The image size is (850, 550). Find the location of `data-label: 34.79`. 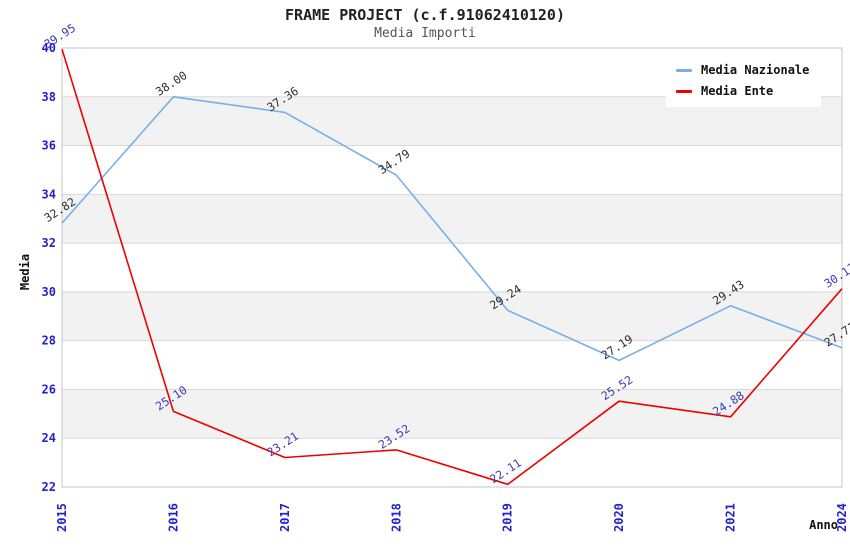

data-label: 34.79 is located at coordinates (394, 161).